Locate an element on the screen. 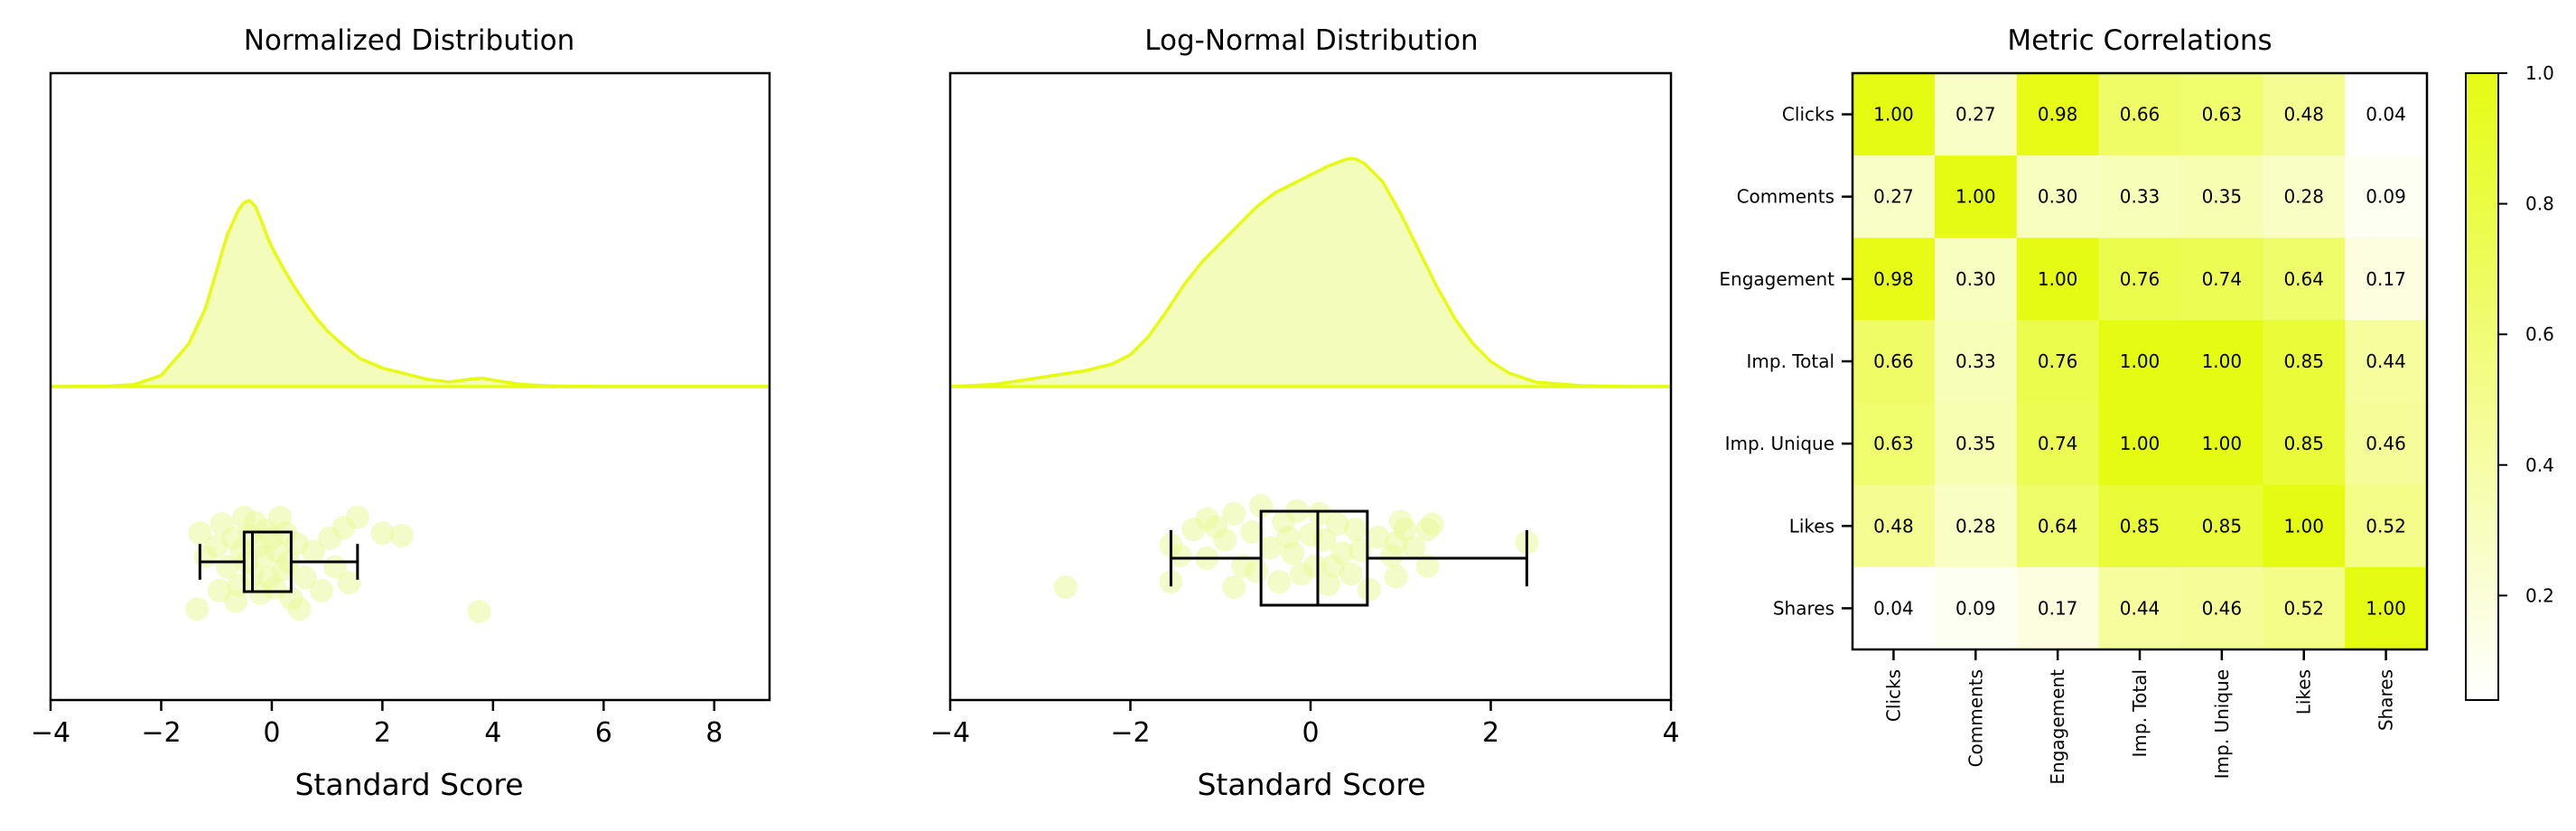 This screenshot has width=2576, height=831. x-tick-label: Imp. Total is located at coordinates (2140, 713).